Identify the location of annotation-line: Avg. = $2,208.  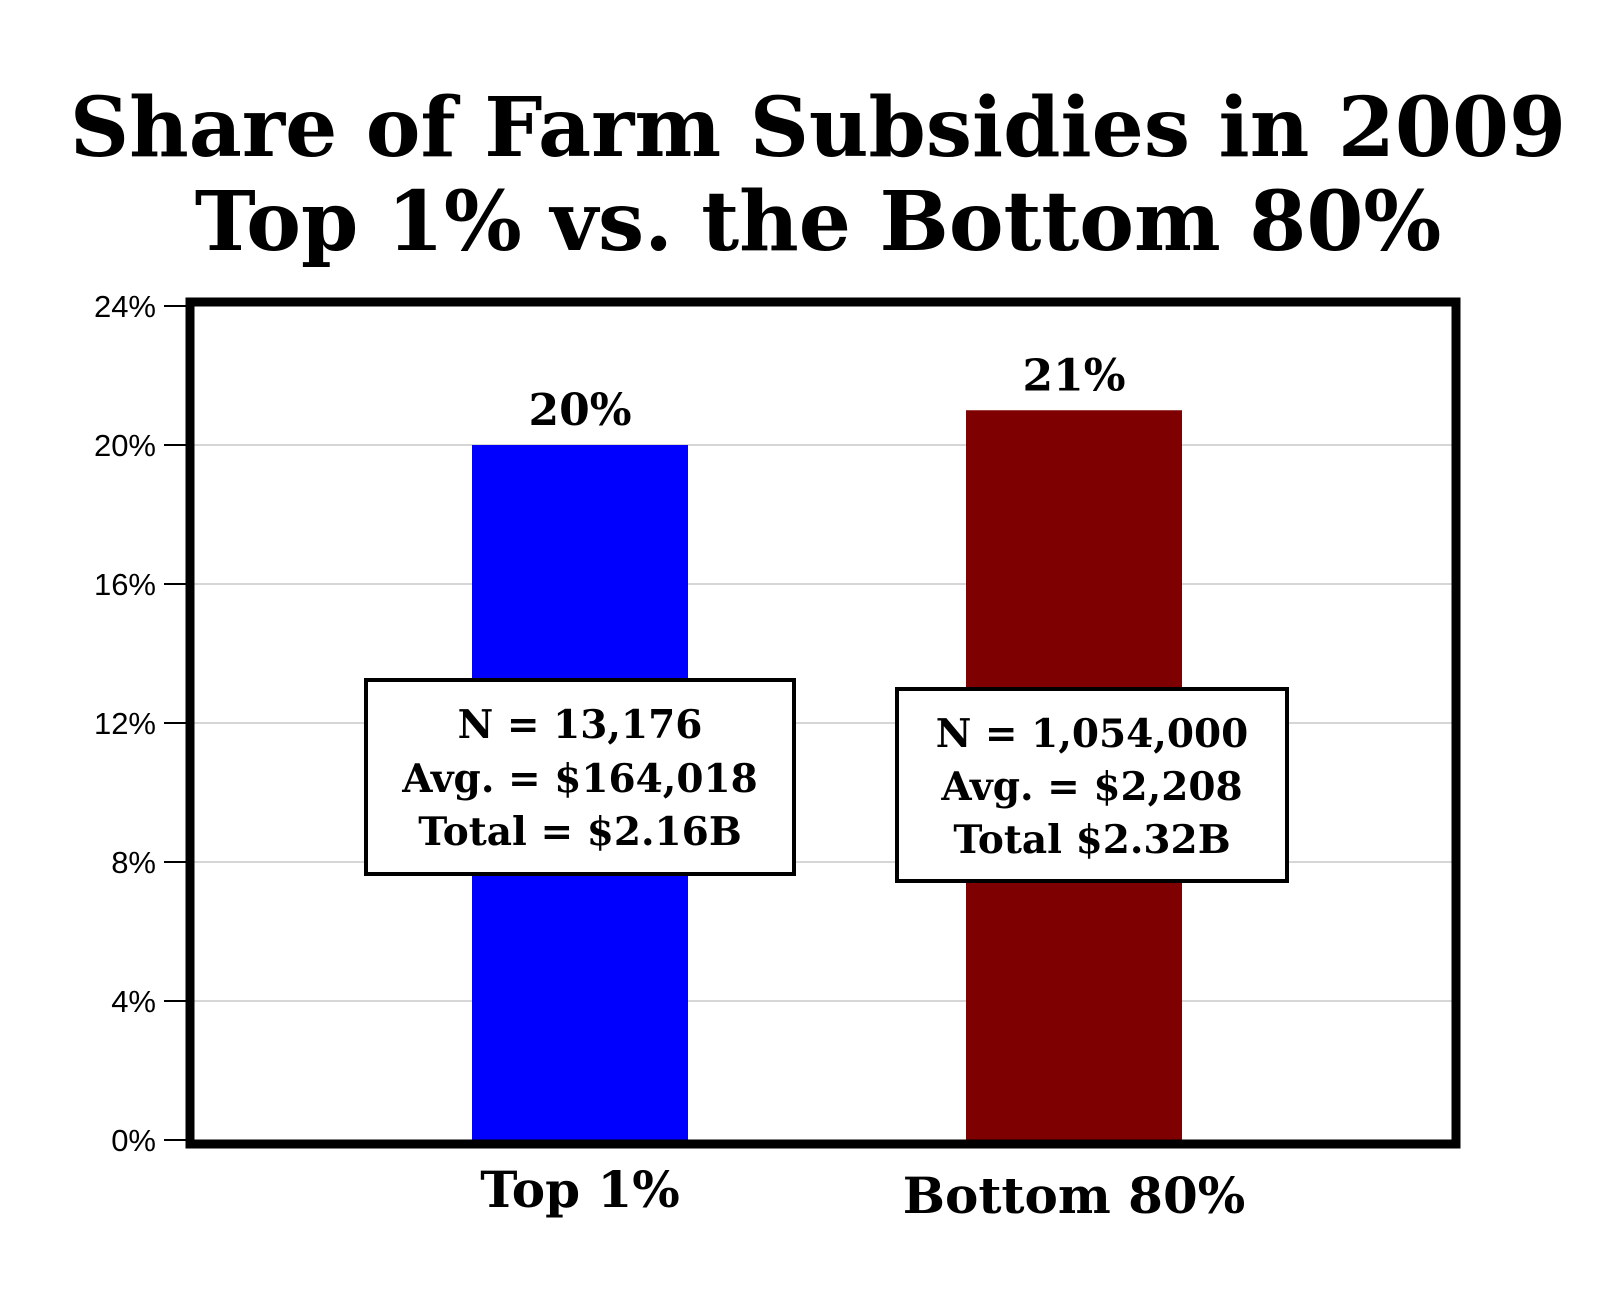
(1091, 787).